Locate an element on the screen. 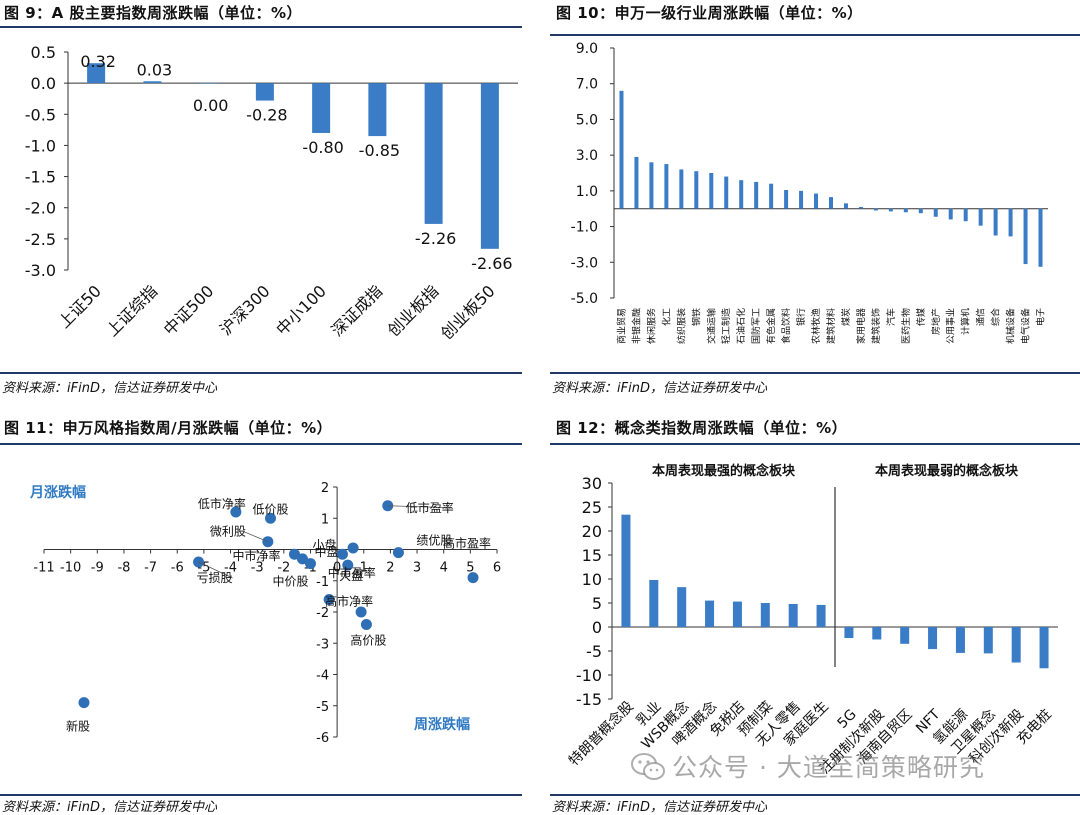 The height and width of the screenshot is (815, 1080). x-tick-label: -3 is located at coordinates (257, 568).